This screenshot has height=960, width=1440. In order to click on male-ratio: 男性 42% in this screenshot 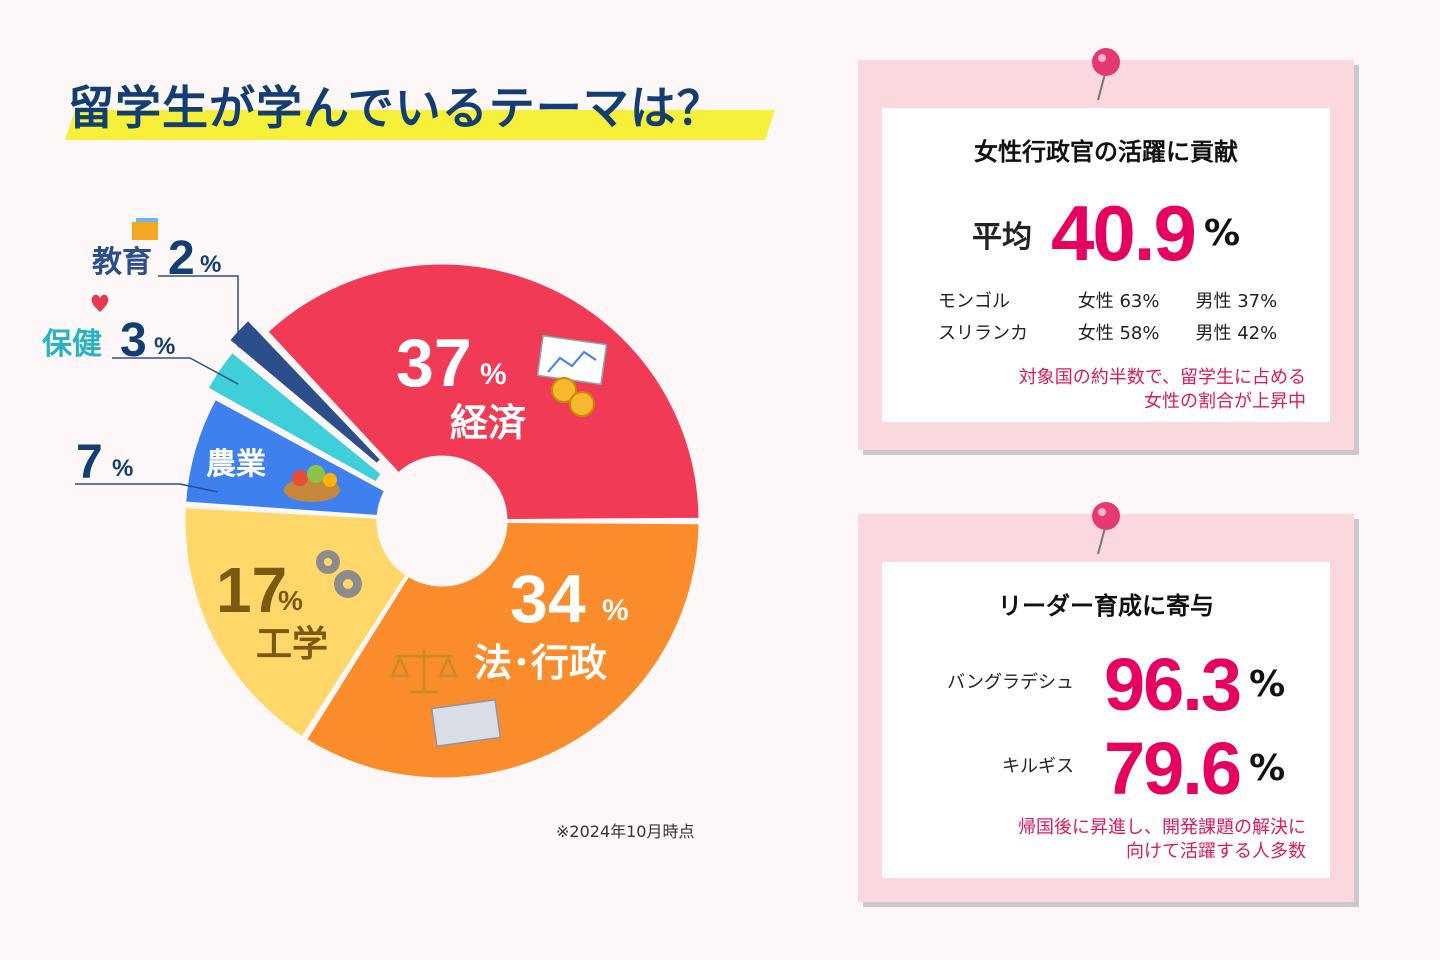, I will do `click(1236, 333)`.